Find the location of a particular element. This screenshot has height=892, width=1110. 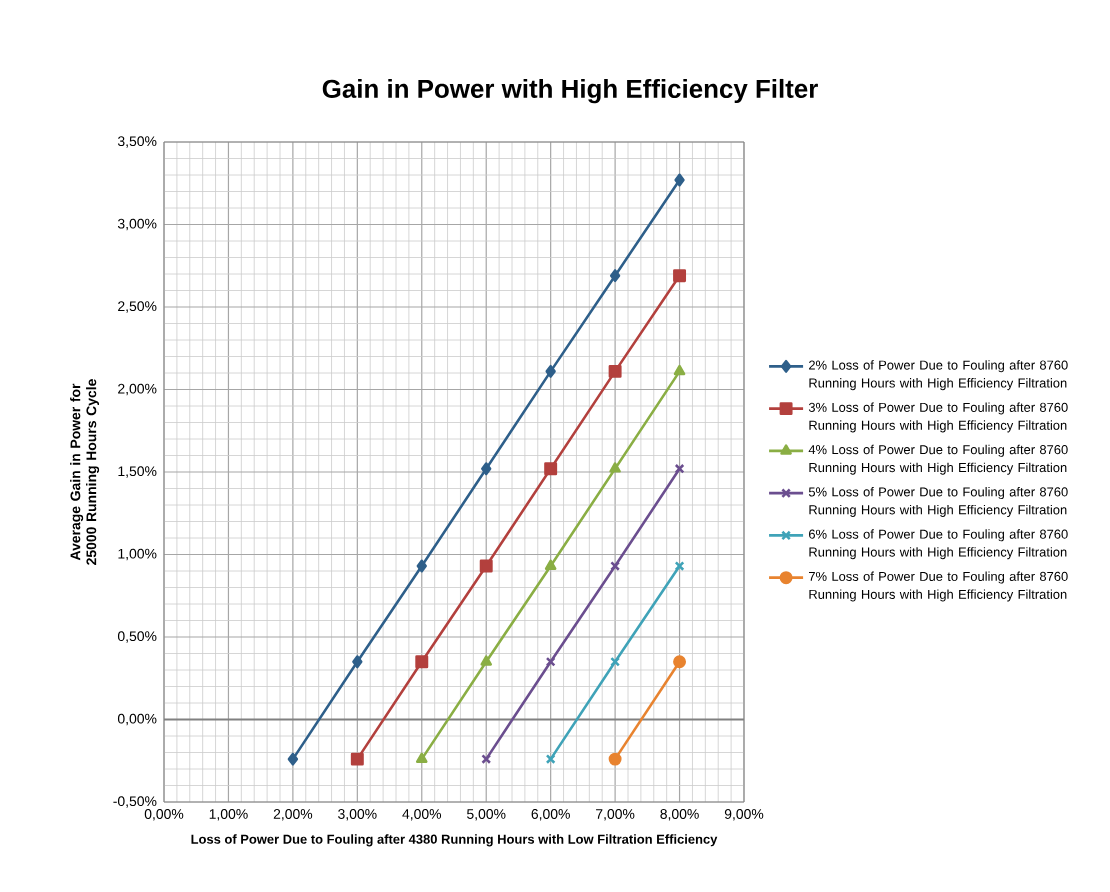

chart-title: Gain in Power with High Efficiency Filter is located at coordinates (570, 91).